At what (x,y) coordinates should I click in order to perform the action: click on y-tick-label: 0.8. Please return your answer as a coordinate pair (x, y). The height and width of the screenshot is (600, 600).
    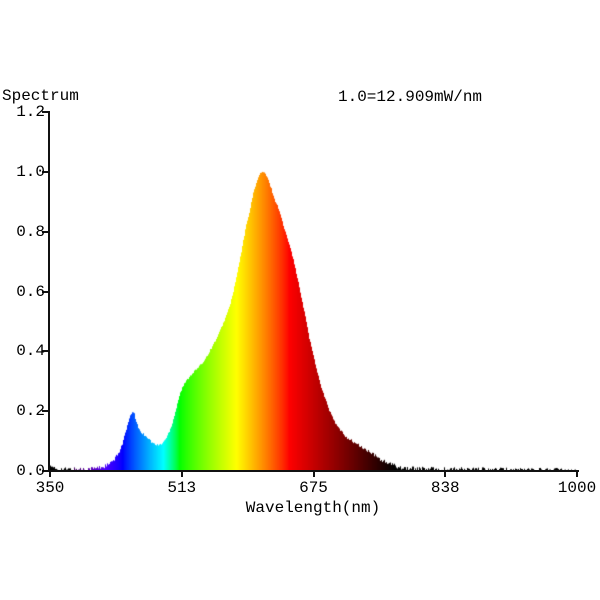
    Looking at the image, I should click on (30, 231).